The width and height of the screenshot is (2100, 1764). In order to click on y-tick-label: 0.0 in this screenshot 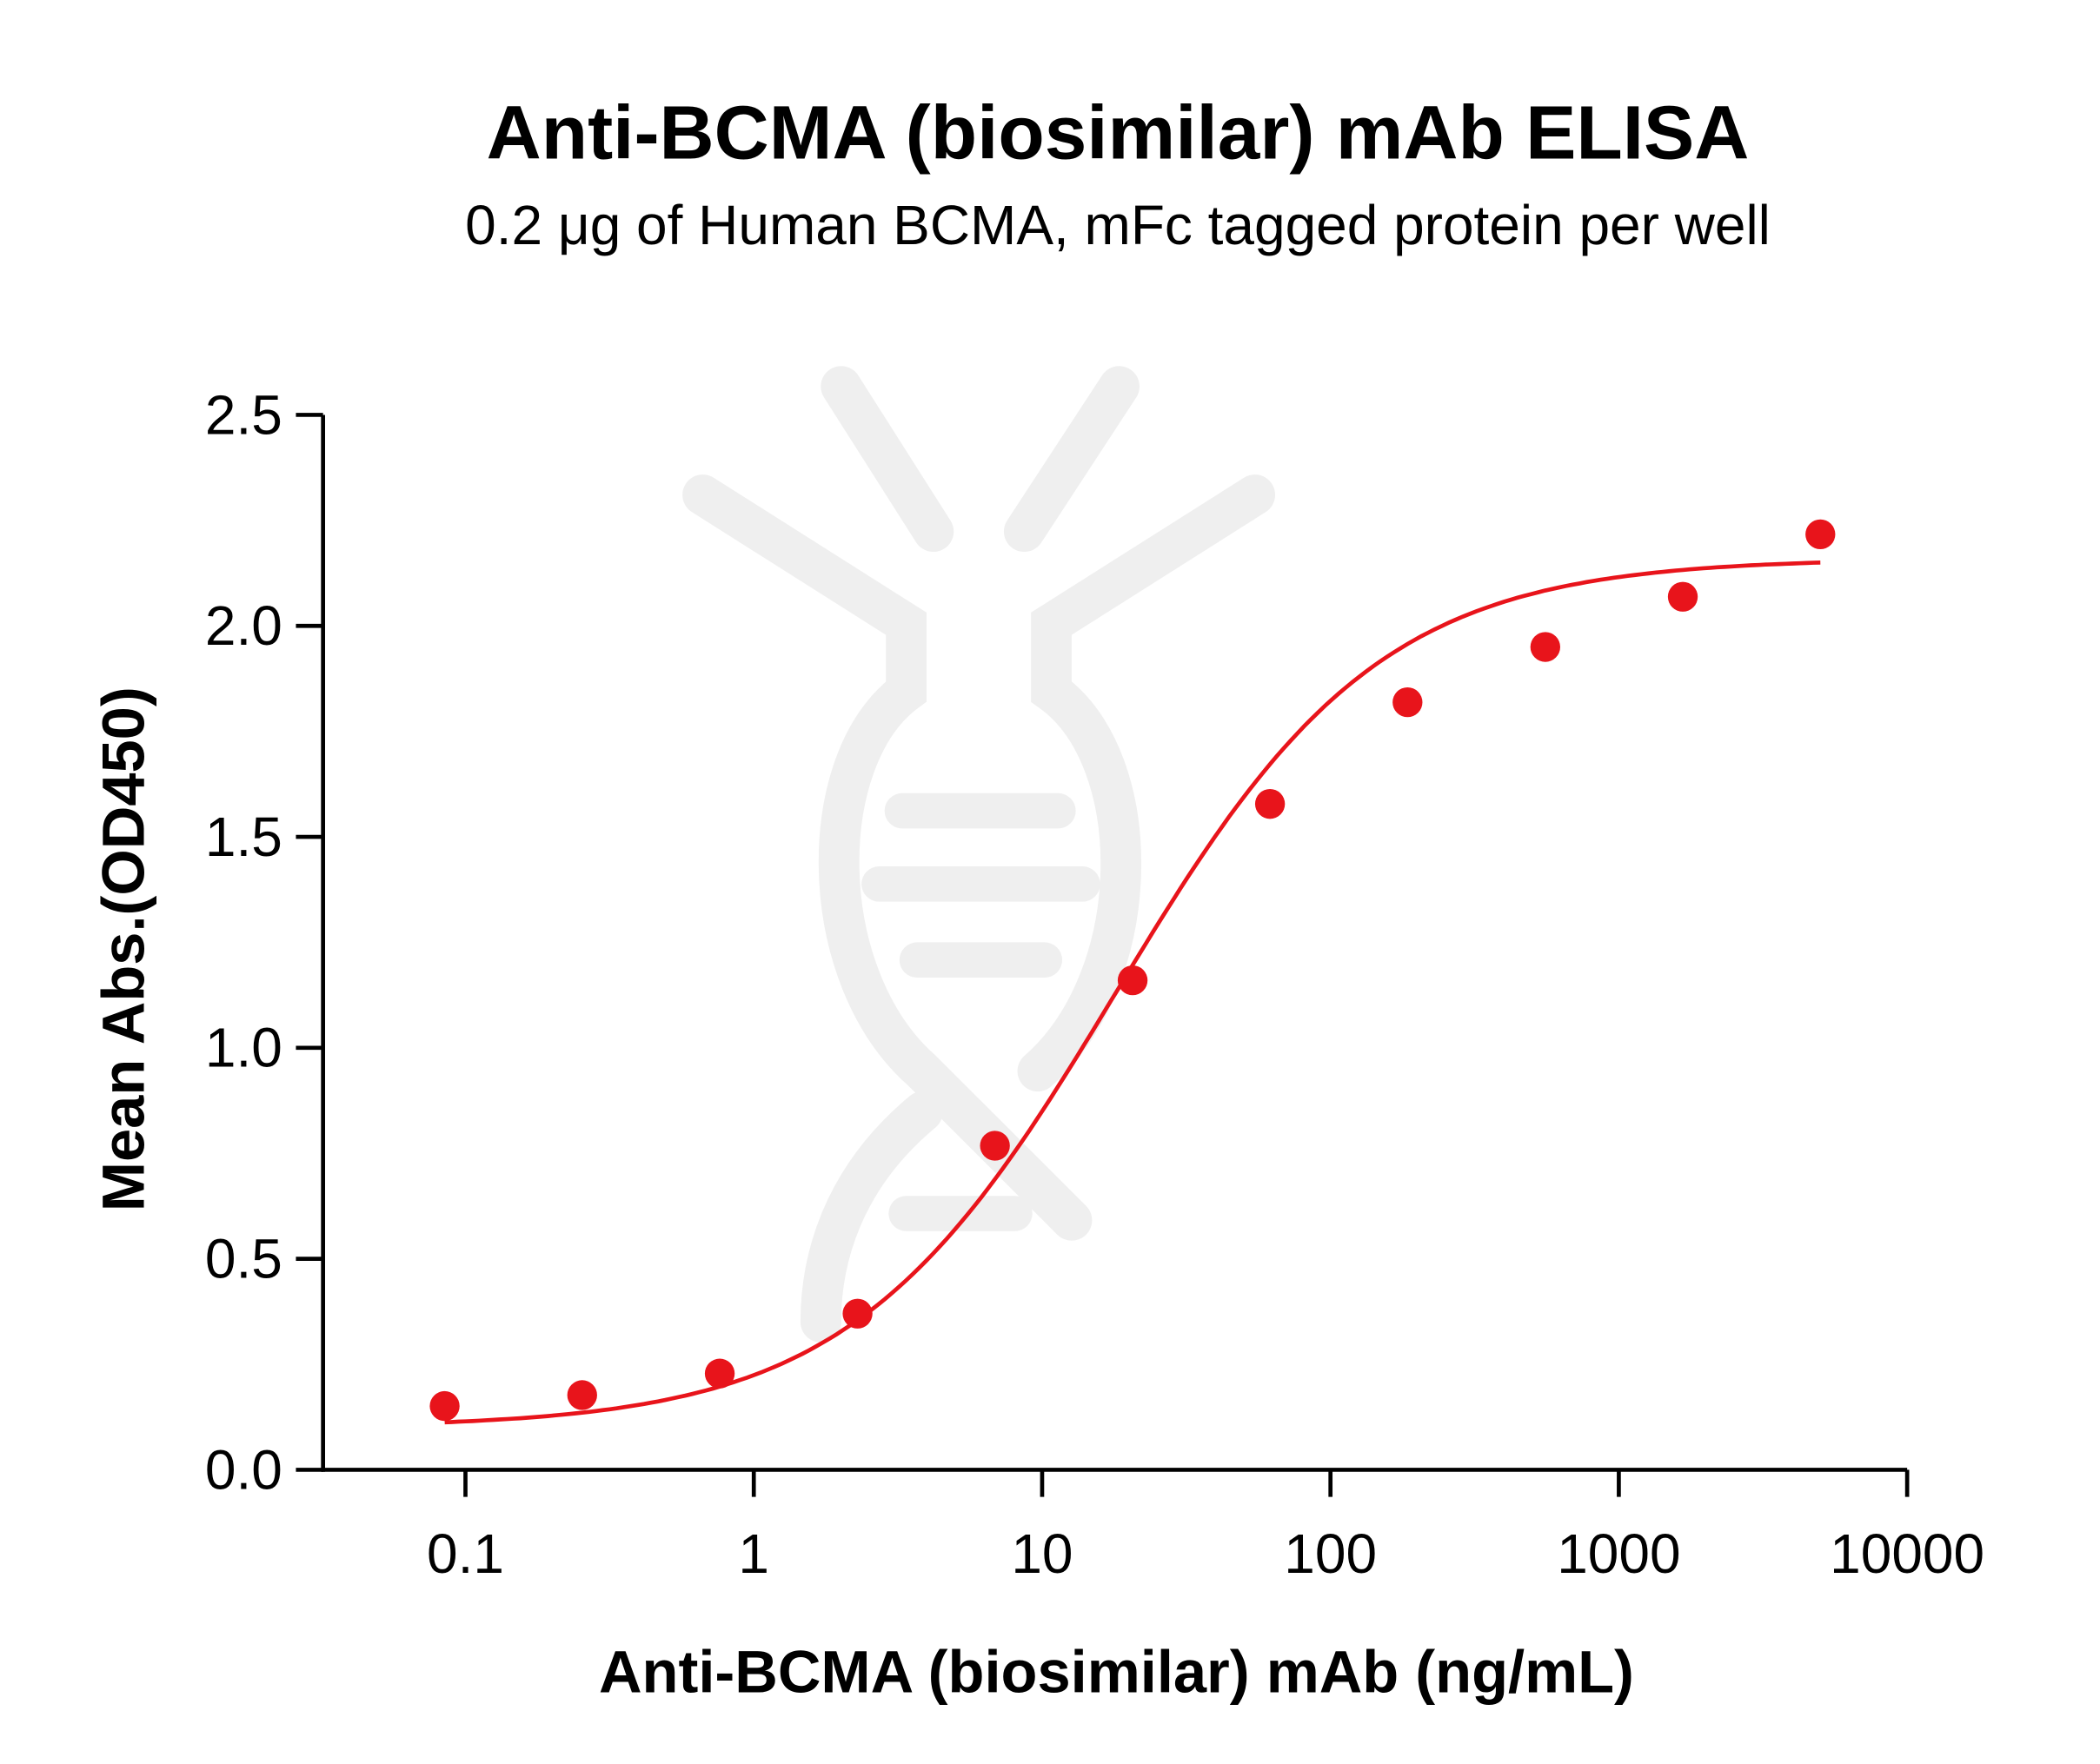, I will do `click(243, 1469)`.